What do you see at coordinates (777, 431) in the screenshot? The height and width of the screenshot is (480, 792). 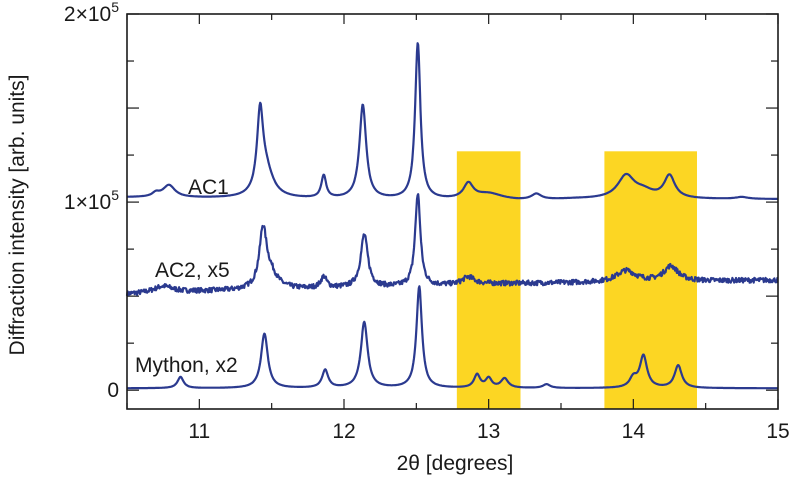 I see `x-tick-label: 15` at bounding box center [777, 431].